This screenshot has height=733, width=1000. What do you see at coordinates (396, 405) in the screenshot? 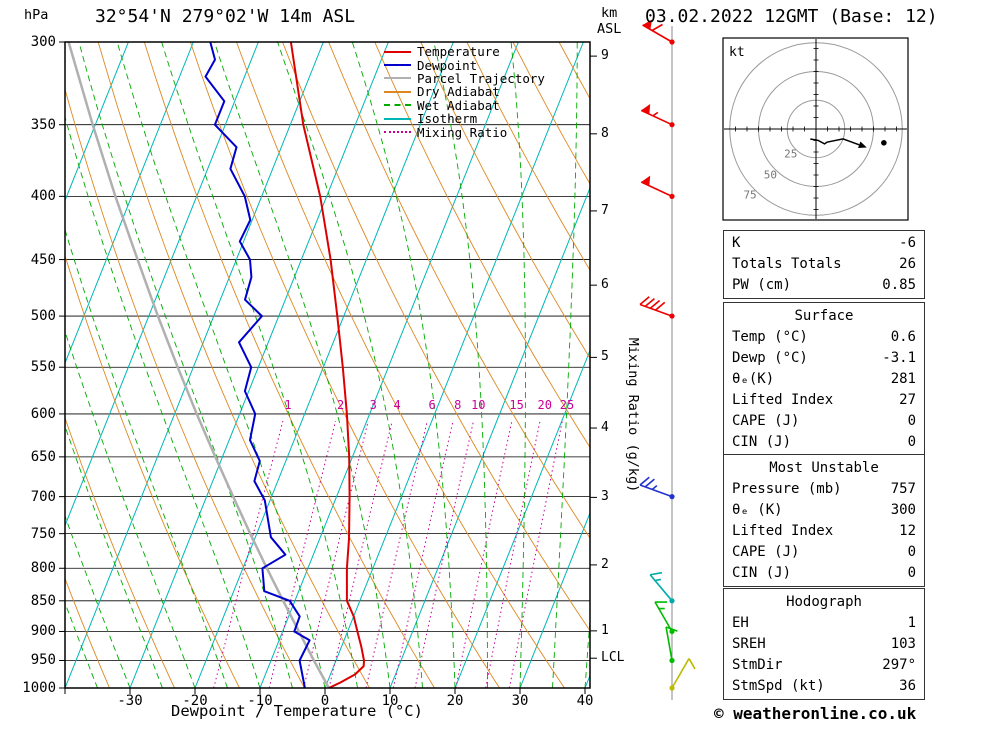
I see `mixing-ratio-label: 4` at bounding box center [396, 405].